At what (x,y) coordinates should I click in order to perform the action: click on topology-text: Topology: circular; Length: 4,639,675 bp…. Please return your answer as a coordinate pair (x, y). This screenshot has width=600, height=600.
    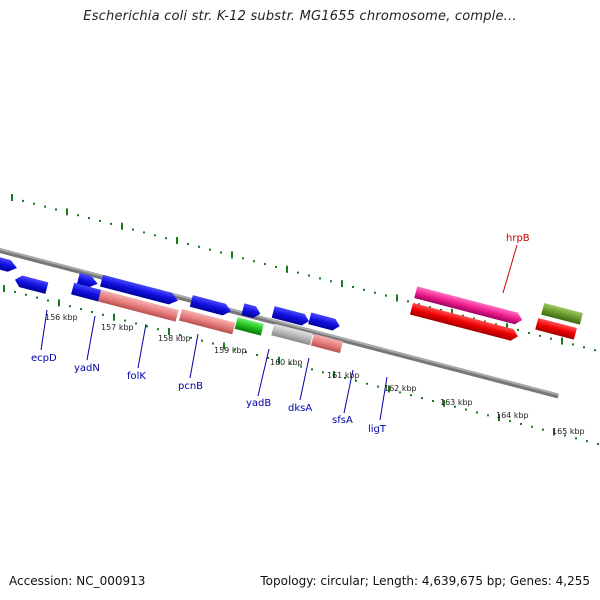
    Looking at the image, I should click on (425, 581).